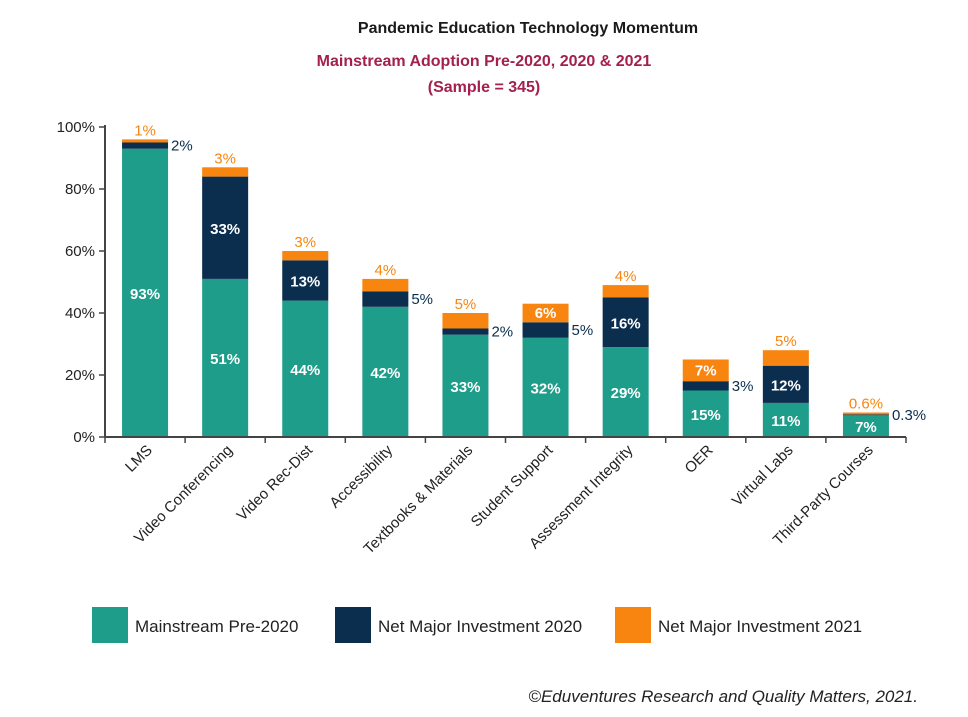 Image resolution: width=968 pixels, height=717 pixels. I want to click on y-axis: 0% 20% 40% 60% 80% 100%, so click(81, 282).